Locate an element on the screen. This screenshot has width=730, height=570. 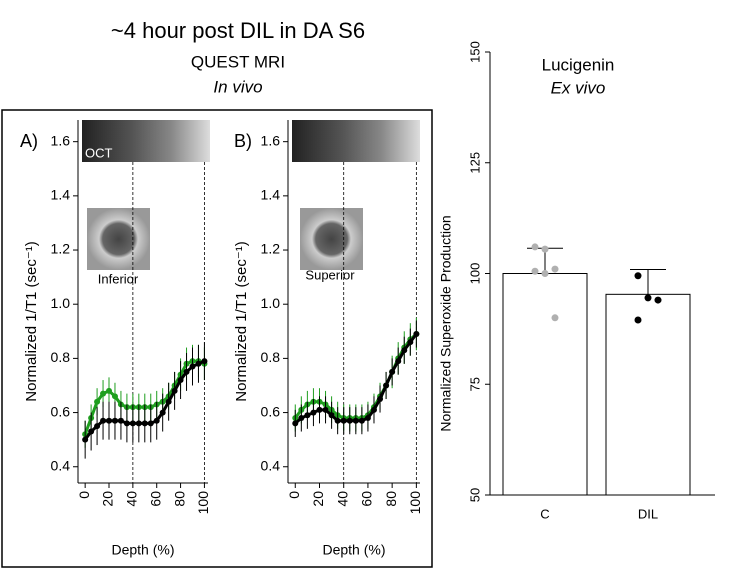
x-tick-label: 60 is located at coordinates (367, 499).